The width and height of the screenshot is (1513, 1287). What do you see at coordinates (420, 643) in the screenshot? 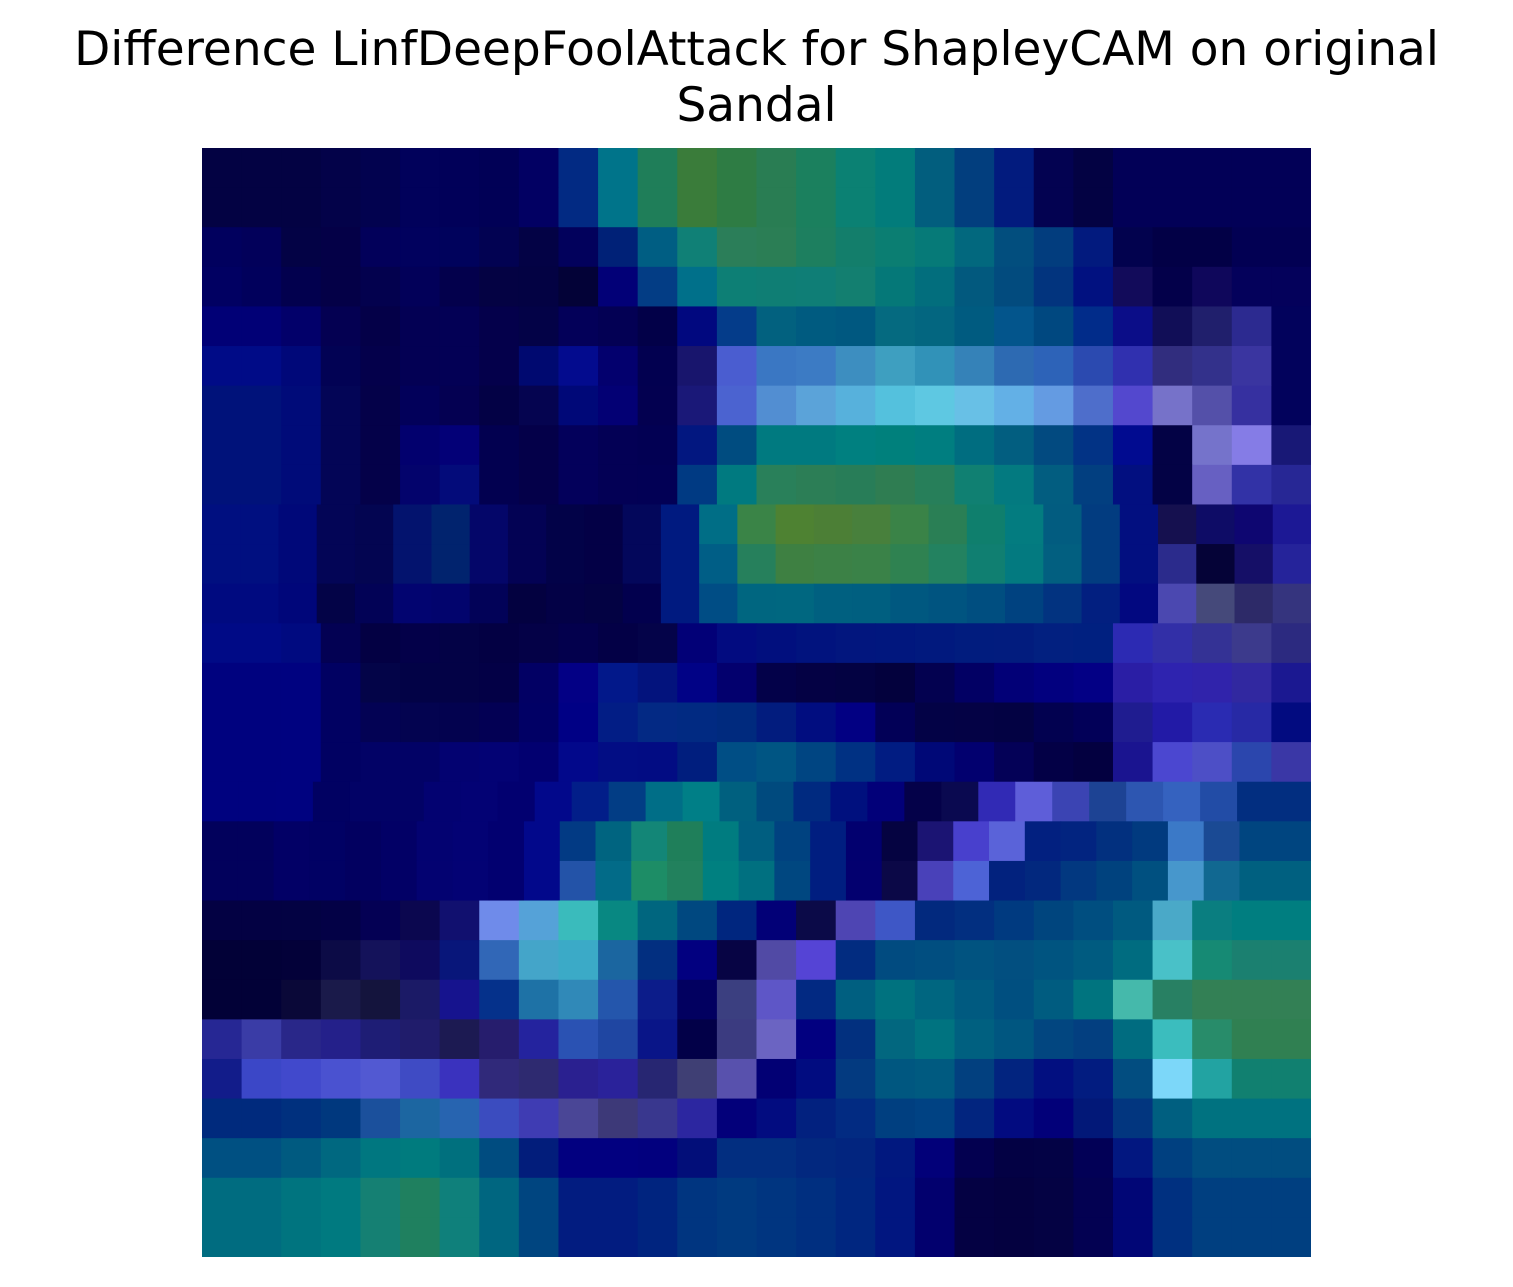
I see `heatmap-cell-r12-c5` at bounding box center [420, 643].